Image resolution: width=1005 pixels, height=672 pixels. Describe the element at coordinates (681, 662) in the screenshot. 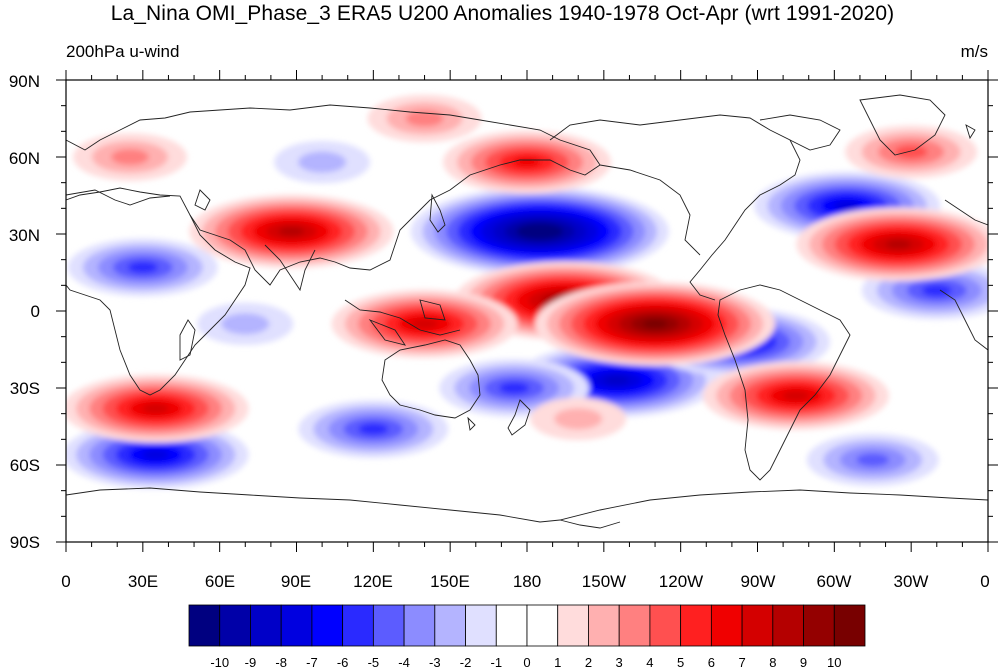

I see `colorbar-label: 5` at that location.